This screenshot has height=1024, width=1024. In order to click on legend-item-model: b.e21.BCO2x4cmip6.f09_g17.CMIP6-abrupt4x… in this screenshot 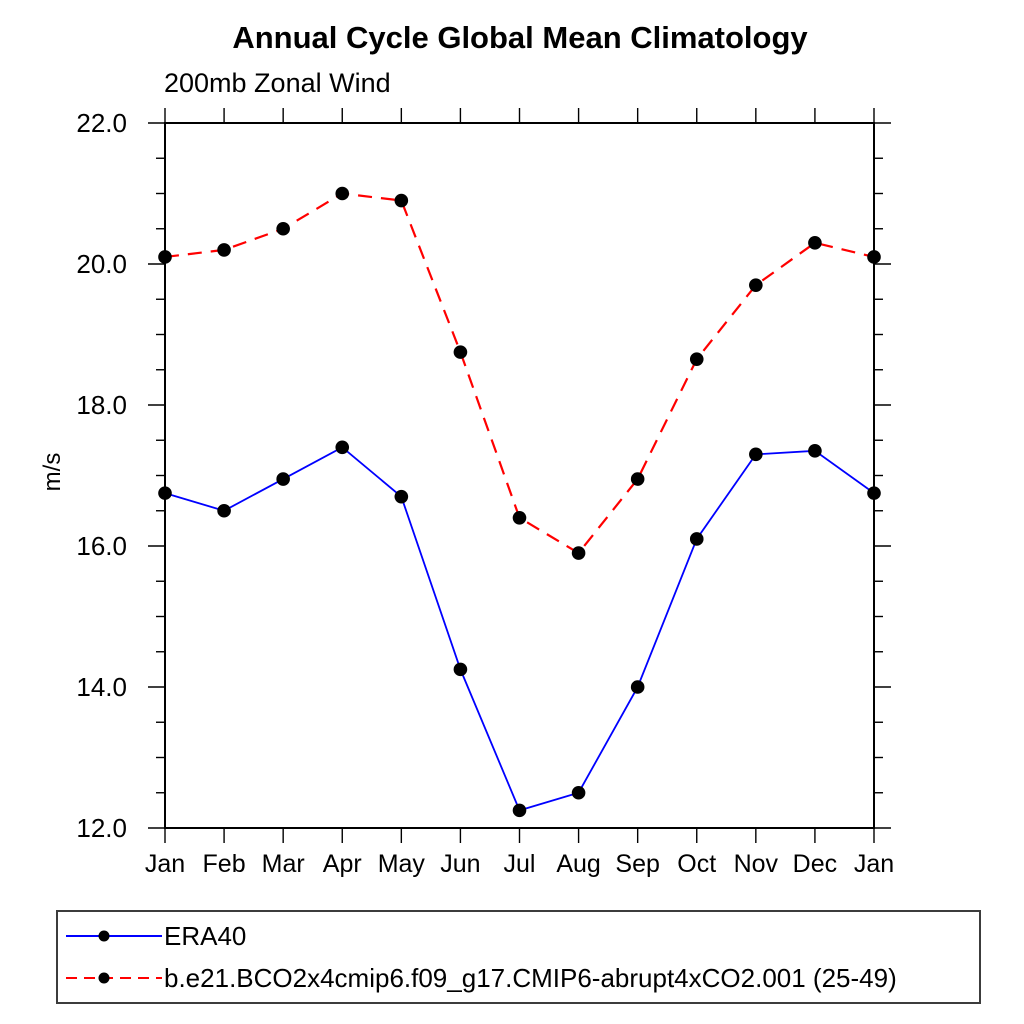, I will do `click(521, 978)`.